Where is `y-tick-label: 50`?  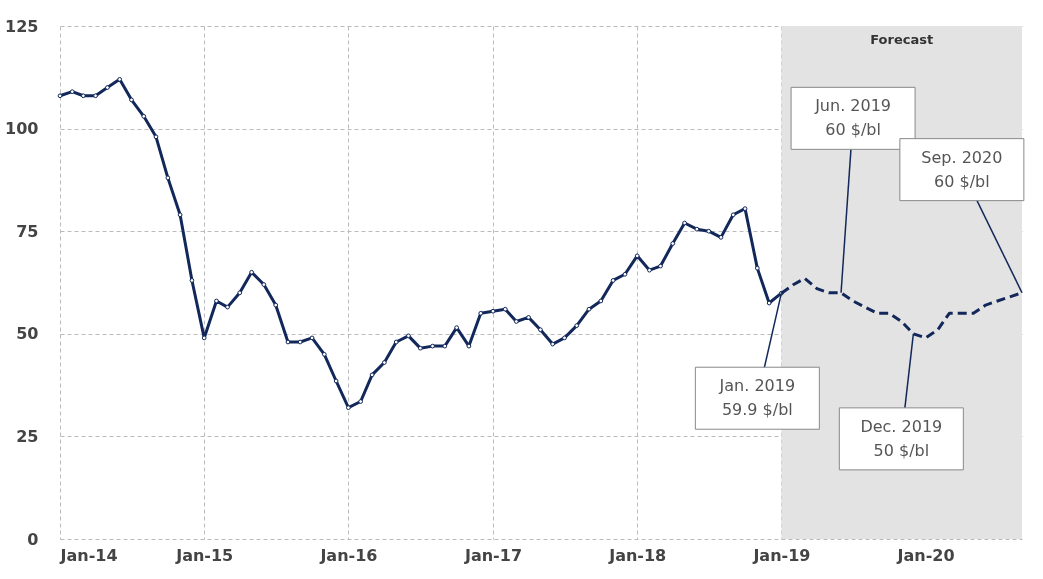 y-tick-label: 50 is located at coordinates (27, 334).